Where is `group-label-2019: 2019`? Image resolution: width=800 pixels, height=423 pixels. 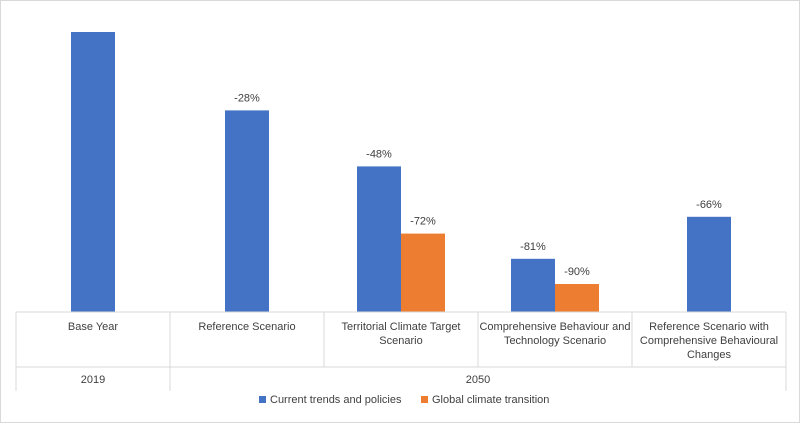
group-label-2019: 2019 is located at coordinates (93, 380).